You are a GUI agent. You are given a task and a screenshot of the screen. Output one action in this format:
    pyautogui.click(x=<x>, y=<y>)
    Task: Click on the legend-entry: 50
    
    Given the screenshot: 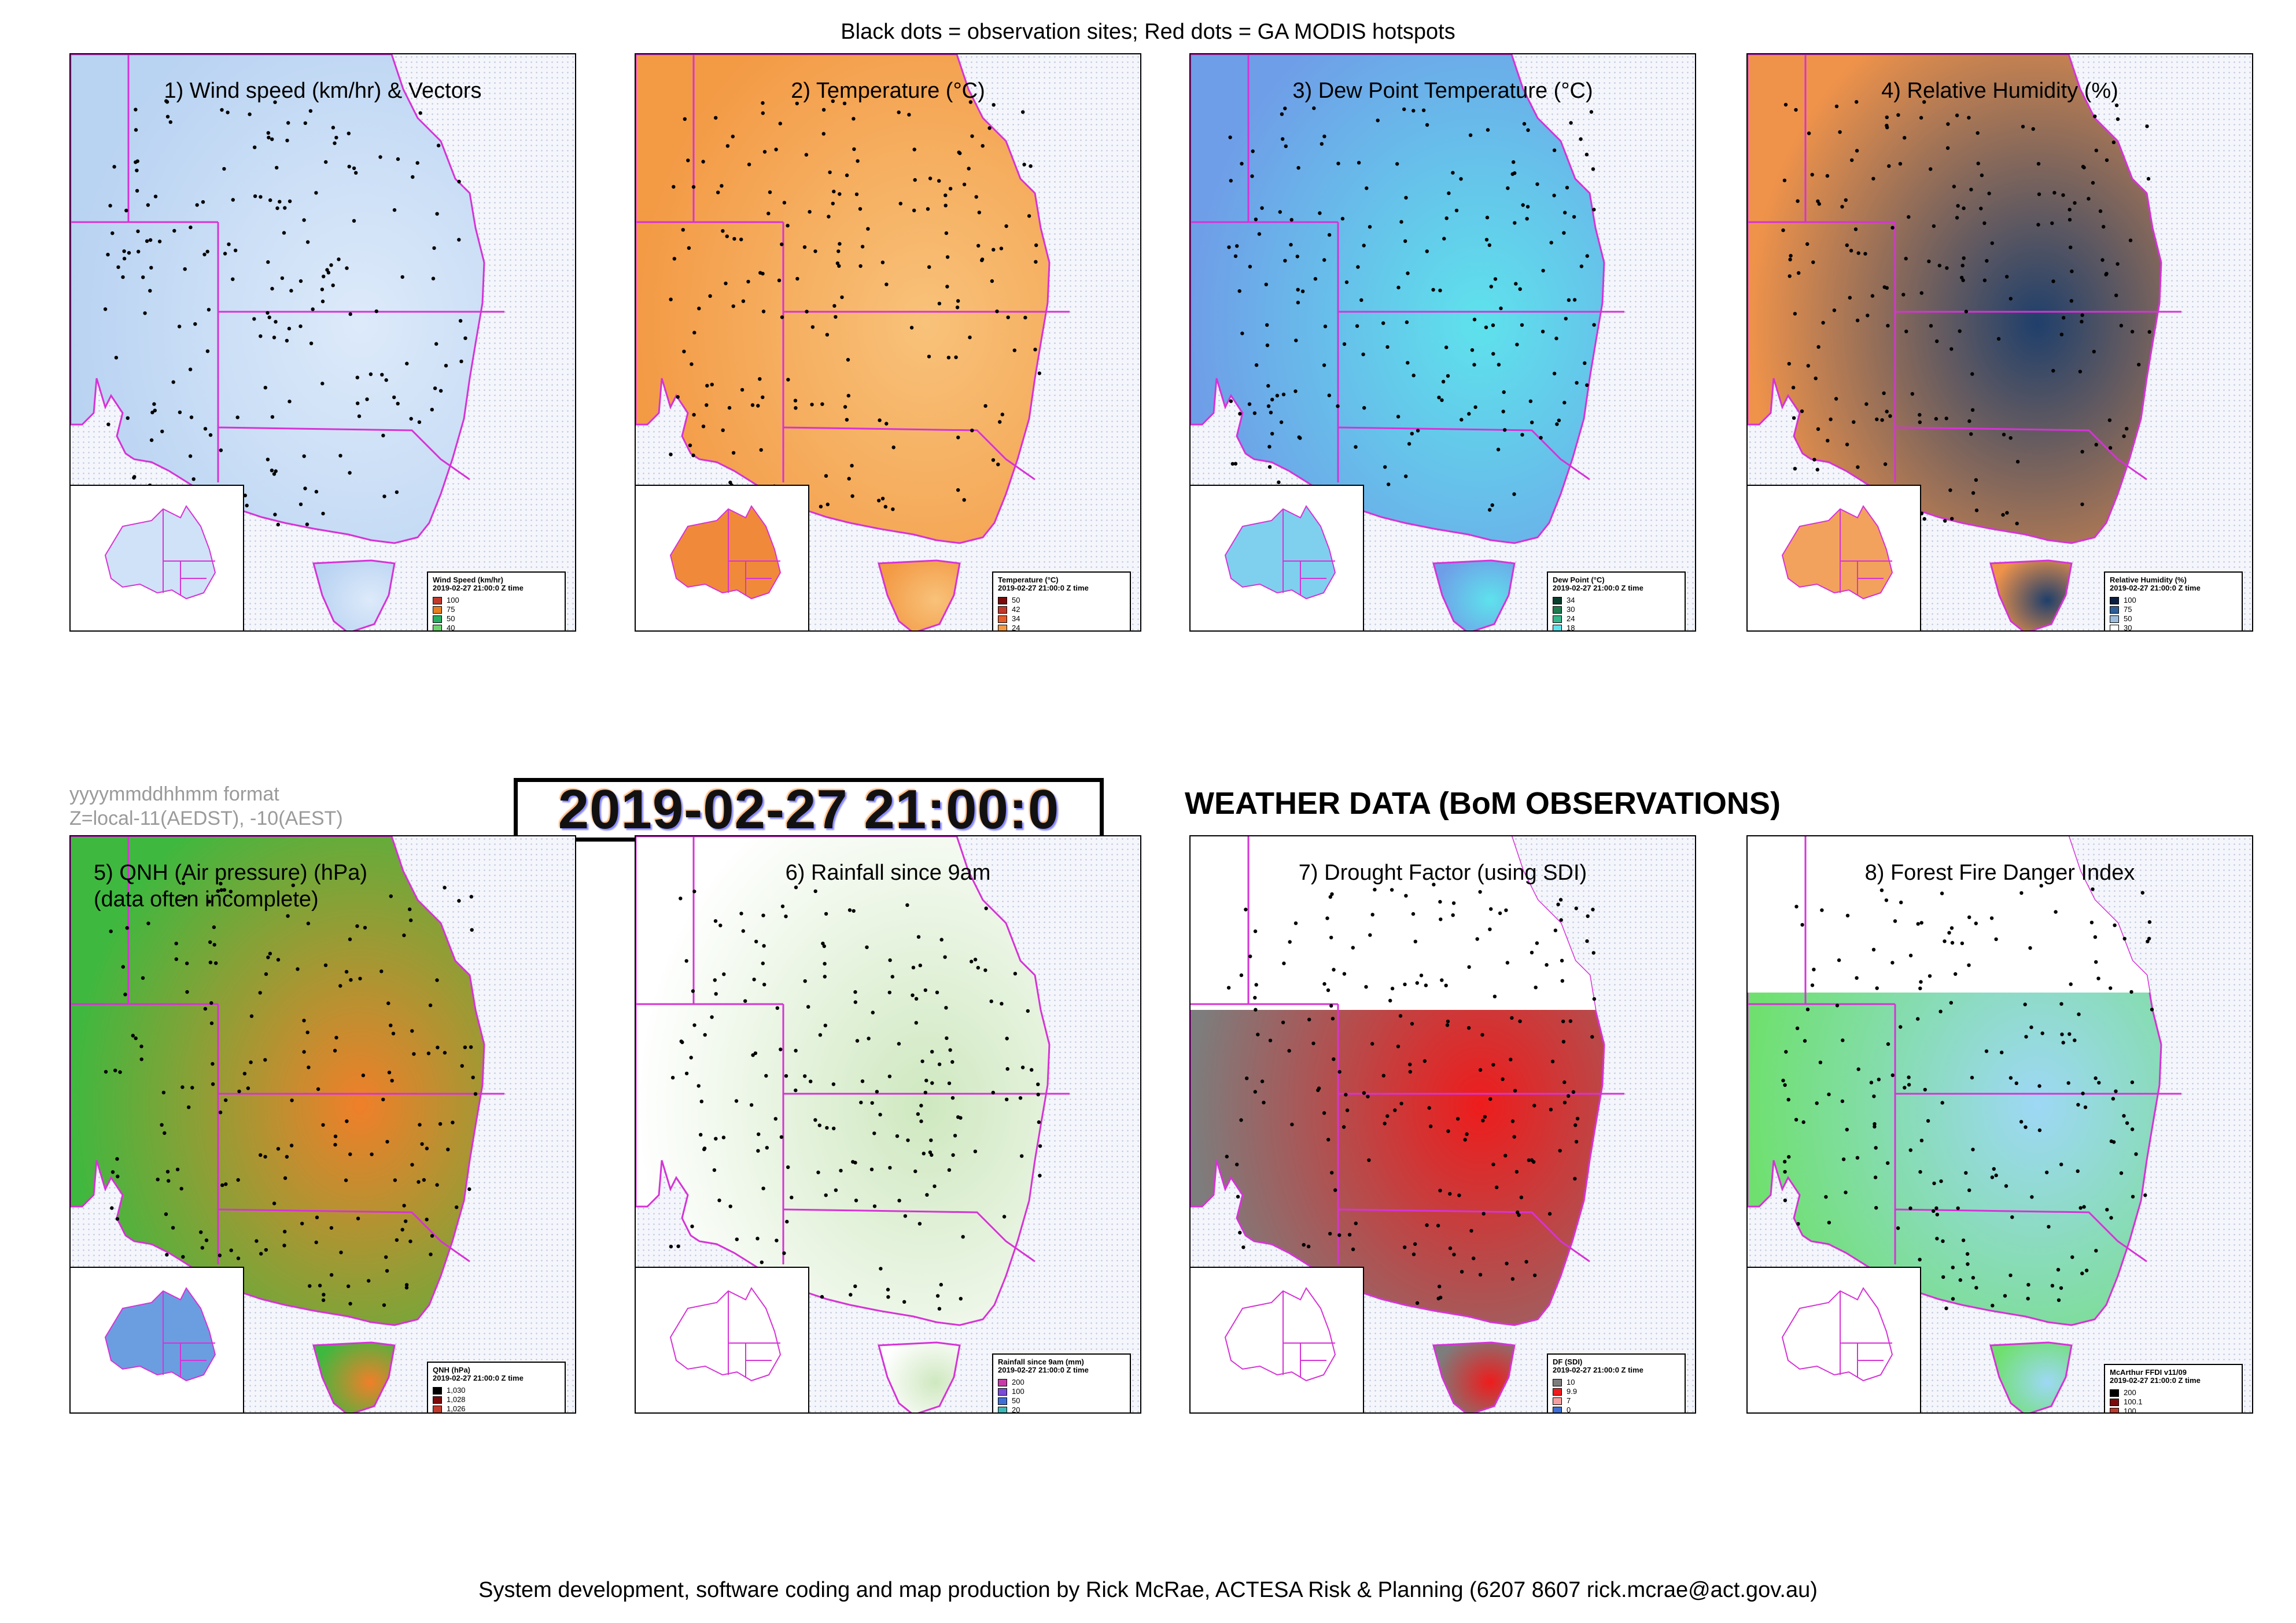 What is the action you would take?
    pyautogui.click(x=1061, y=1401)
    